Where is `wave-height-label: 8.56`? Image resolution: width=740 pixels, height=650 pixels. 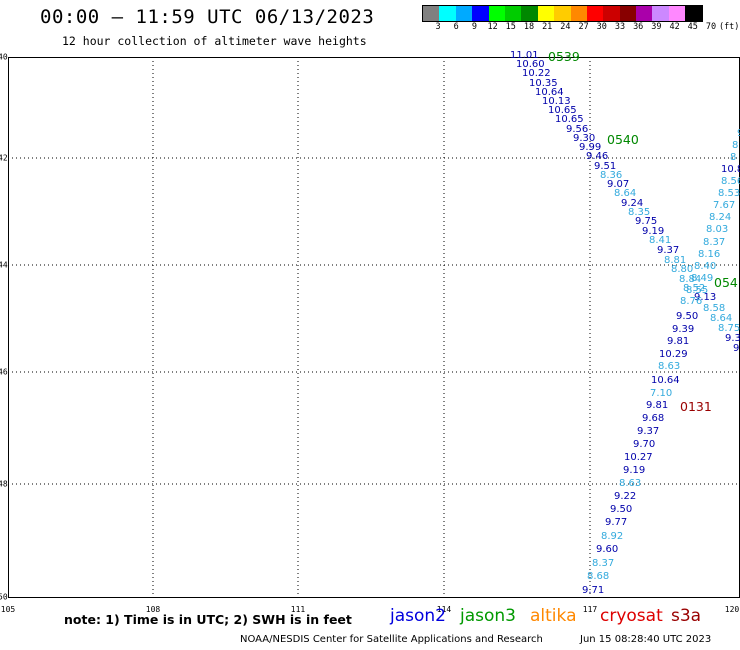 wave-height-label: 8.56 is located at coordinates (730, 181).